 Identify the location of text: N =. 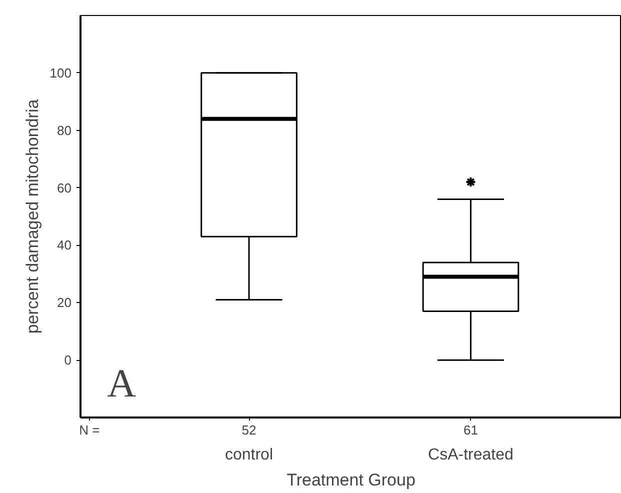
(89, 430).